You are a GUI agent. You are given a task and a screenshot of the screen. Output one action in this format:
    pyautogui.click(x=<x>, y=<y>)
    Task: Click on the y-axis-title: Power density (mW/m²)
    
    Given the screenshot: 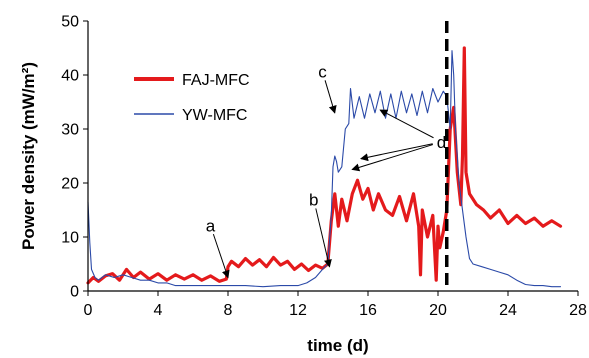 What is the action you would take?
    pyautogui.click(x=28, y=156)
    